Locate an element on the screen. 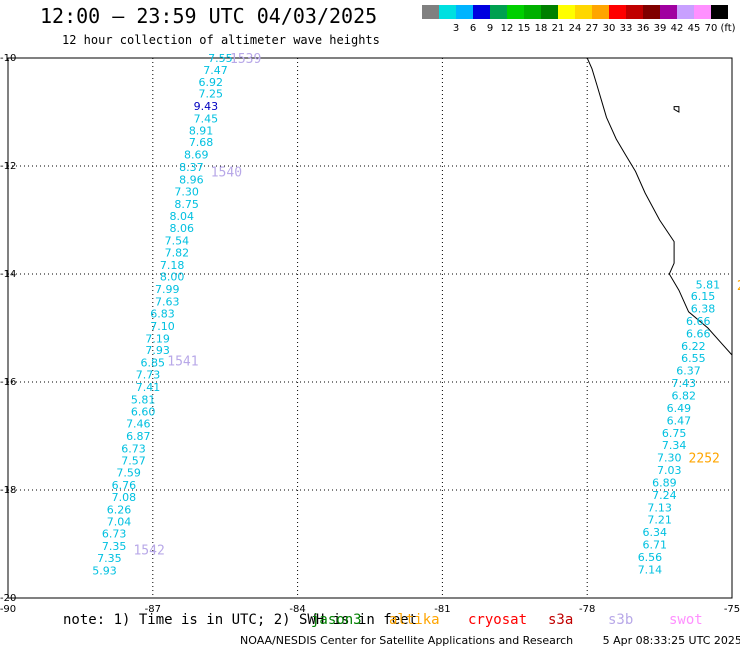 Image resolution: width=740 pixels, height=650 pixels. wave-height-value: 5.93 is located at coordinates (104, 570).